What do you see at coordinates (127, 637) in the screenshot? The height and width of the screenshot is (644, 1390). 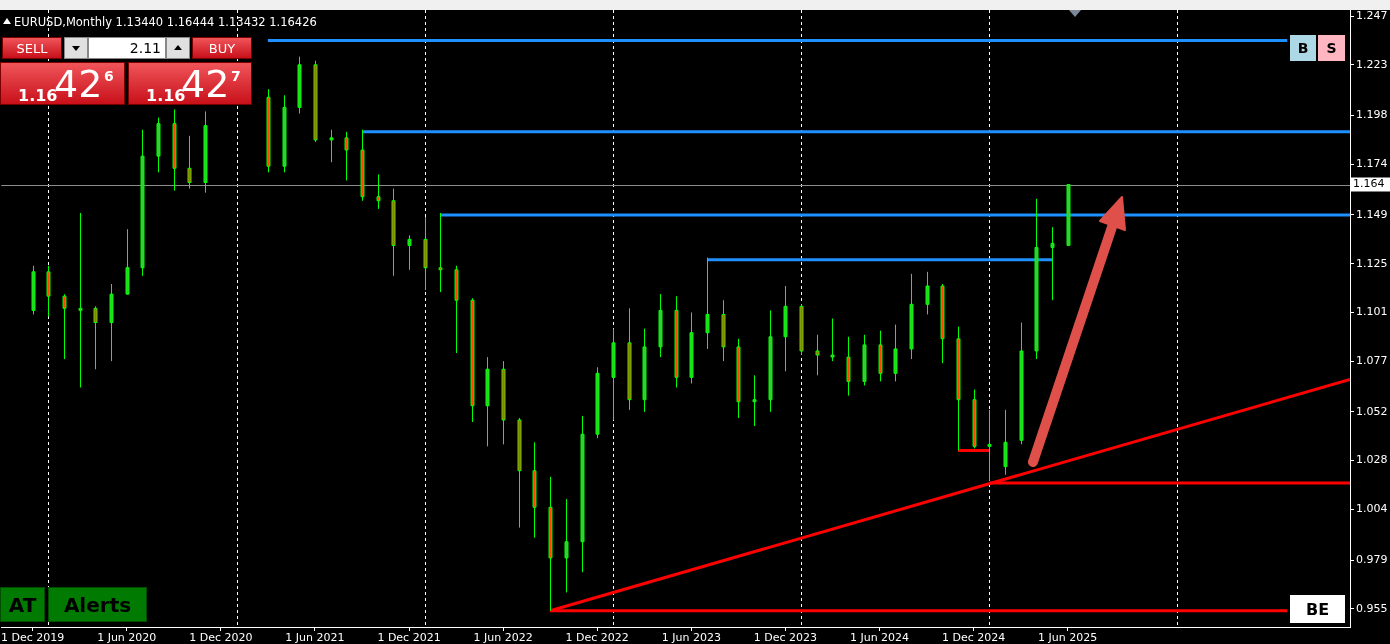 I see `x-tick-label: 1 Jun 2020` at bounding box center [127, 637].